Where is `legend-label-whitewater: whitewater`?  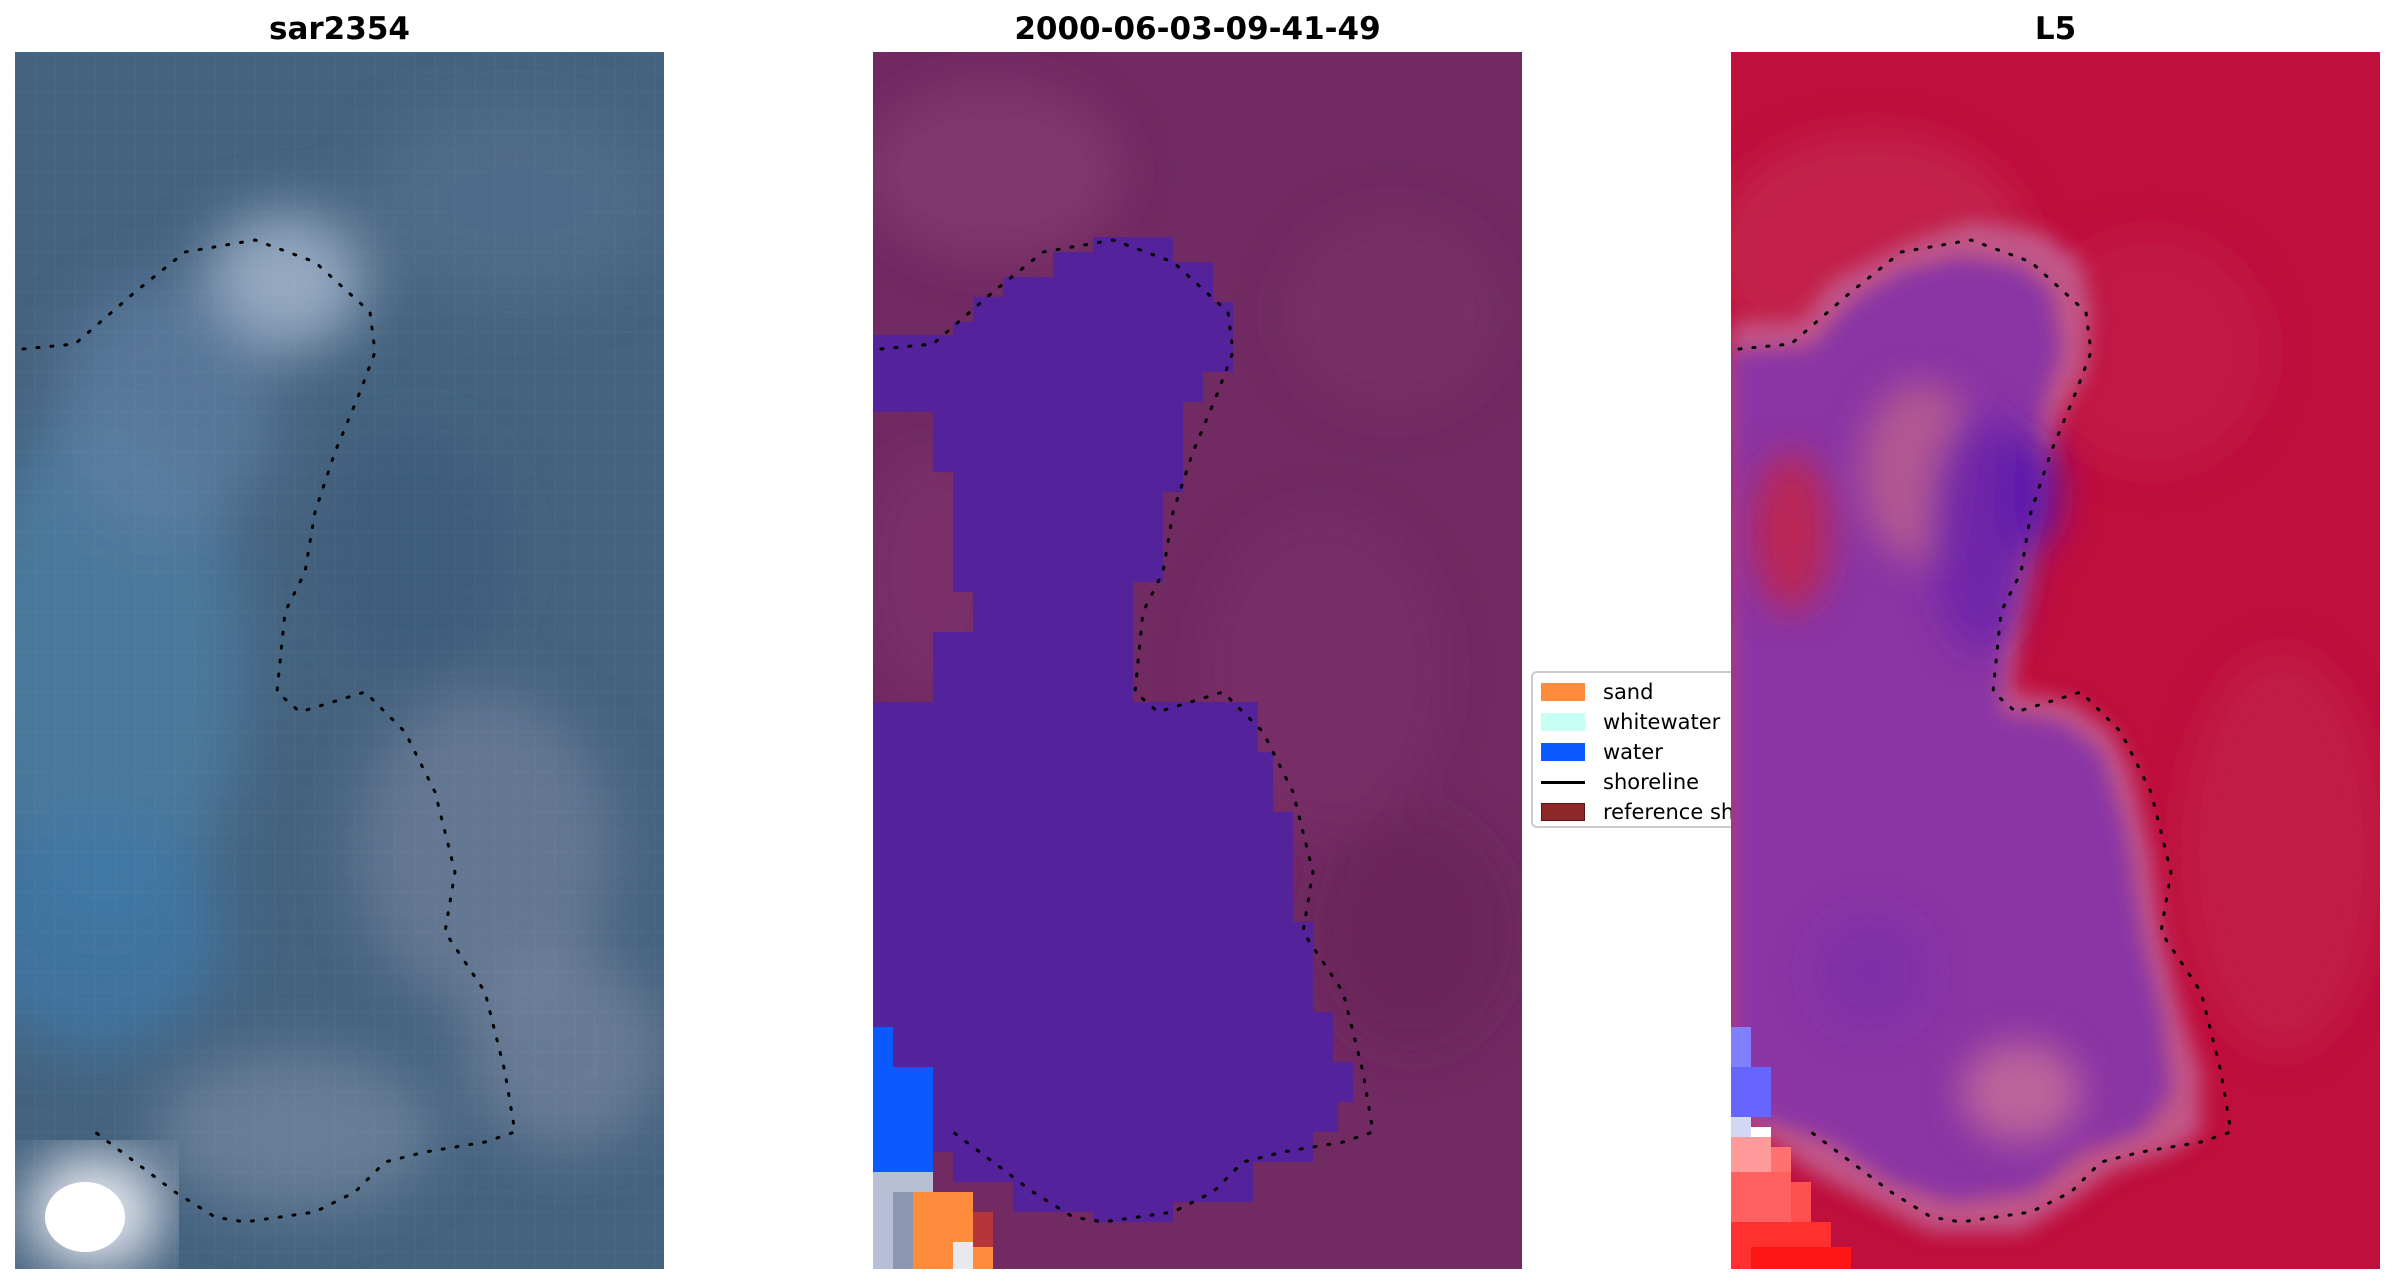 legend-label-whitewater: whitewater is located at coordinates (1662, 722).